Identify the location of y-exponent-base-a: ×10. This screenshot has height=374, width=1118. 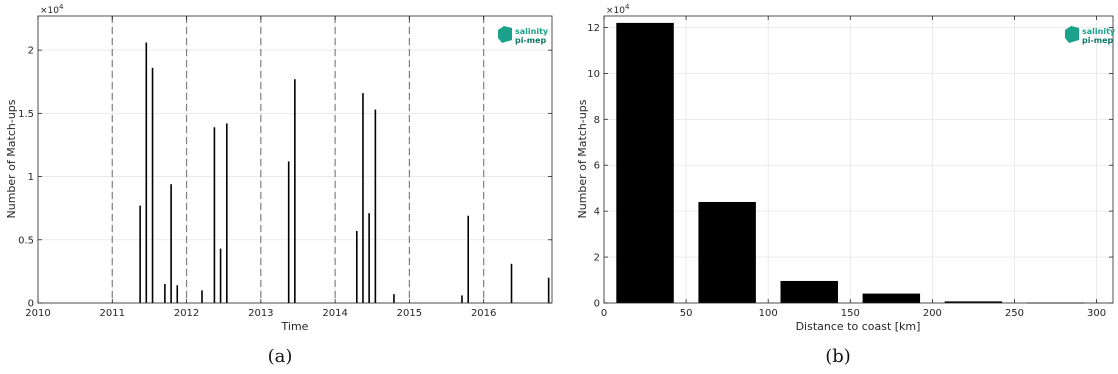
(49, 11).